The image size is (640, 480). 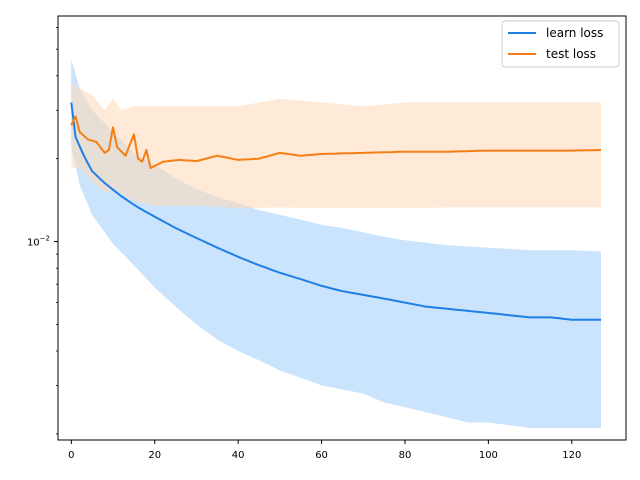 What do you see at coordinates (38, 242) in the screenshot?
I see `y-tick-label: 10−2` at bounding box center [38, 242].